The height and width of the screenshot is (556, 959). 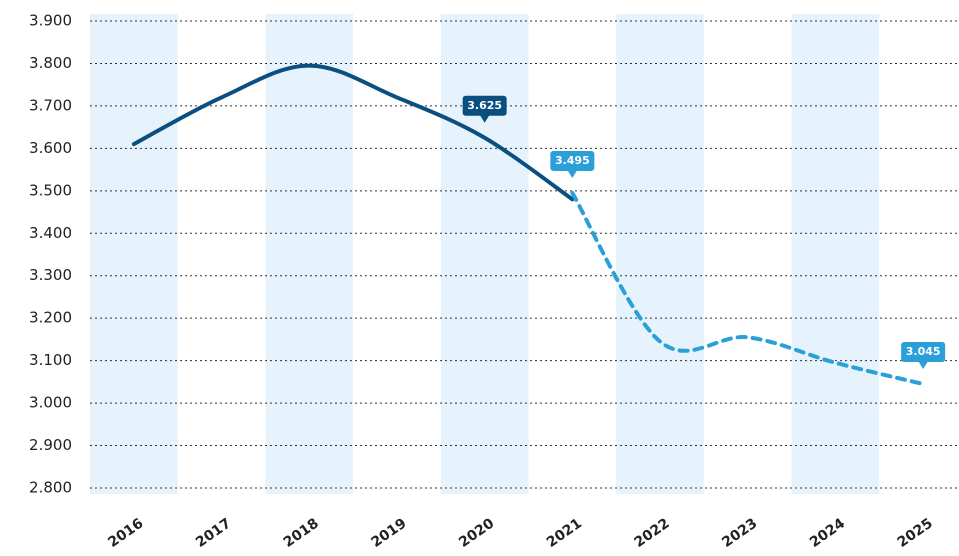 What do you see at coordinates (50, 21) in the screenshot?
I see `y-tick-label: 3.900` at bounding box center [50, 21].